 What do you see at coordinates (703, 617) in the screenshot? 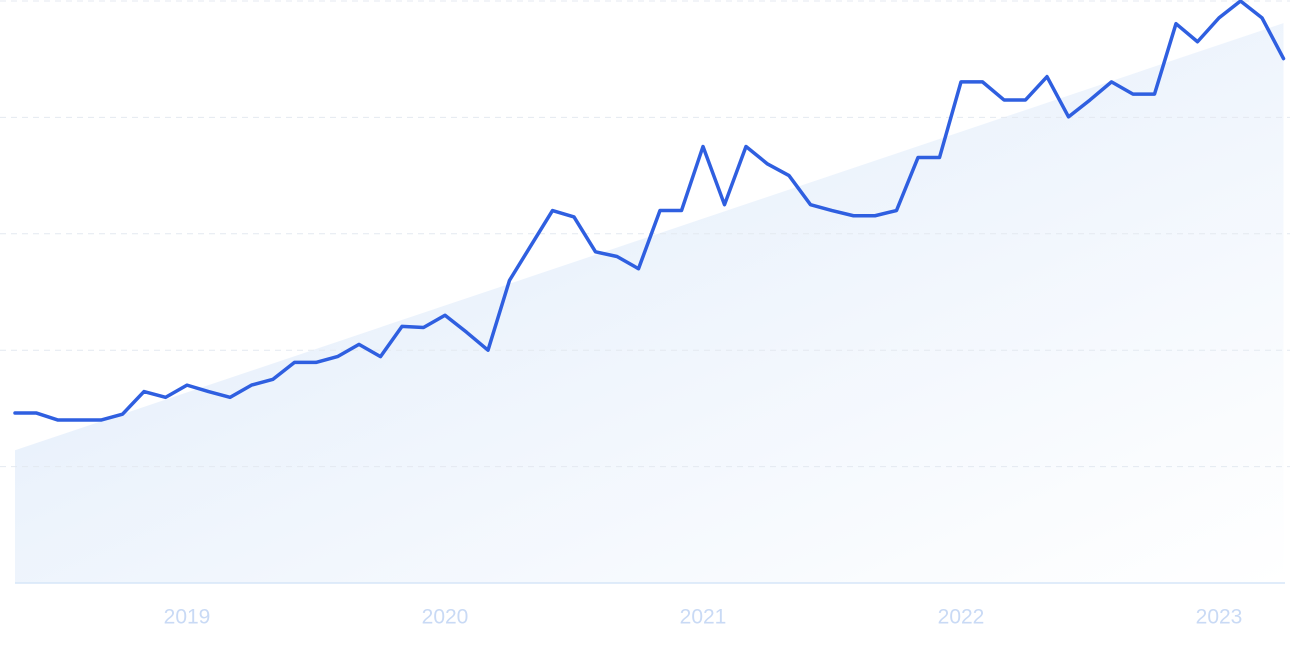
I see `x-tick-label: 2021` at bounding box center [703, 617].